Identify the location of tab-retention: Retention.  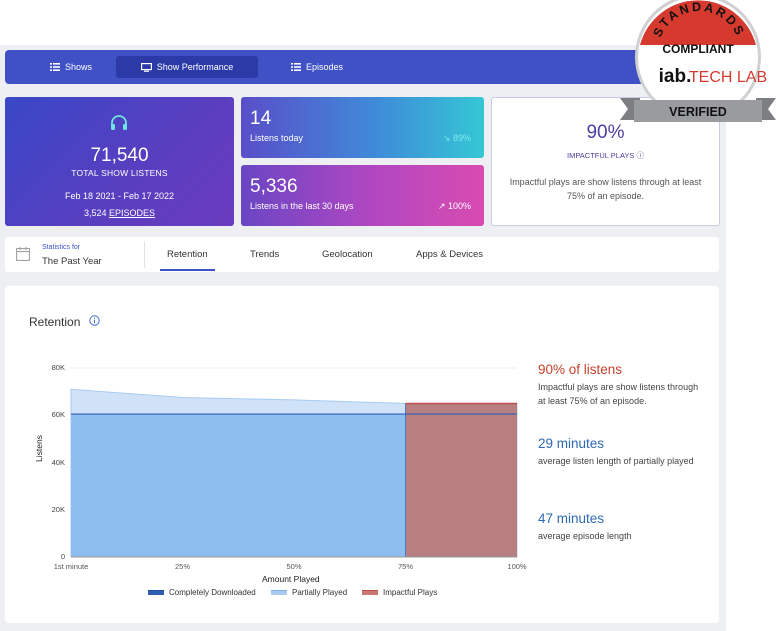
(187, 254).